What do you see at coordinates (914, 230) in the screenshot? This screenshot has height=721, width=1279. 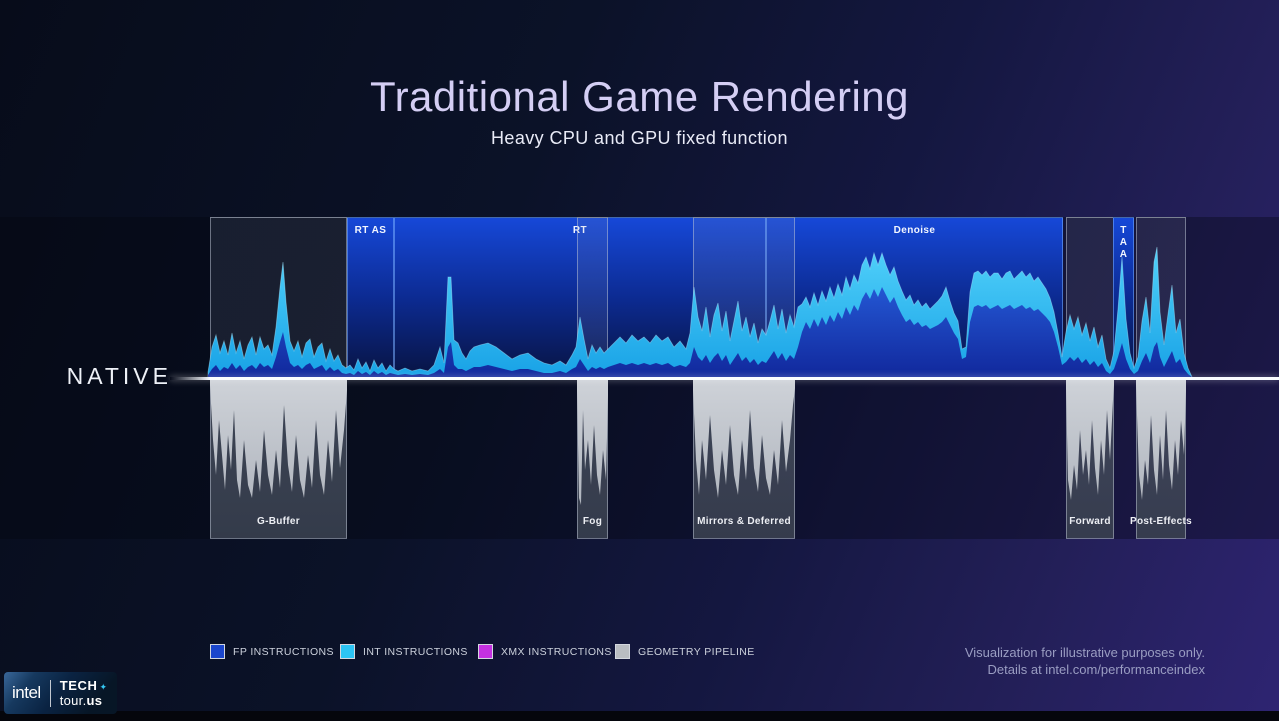 I see `gpu-phase-label-denoise: Denoise` at bounding box center [914, 230].